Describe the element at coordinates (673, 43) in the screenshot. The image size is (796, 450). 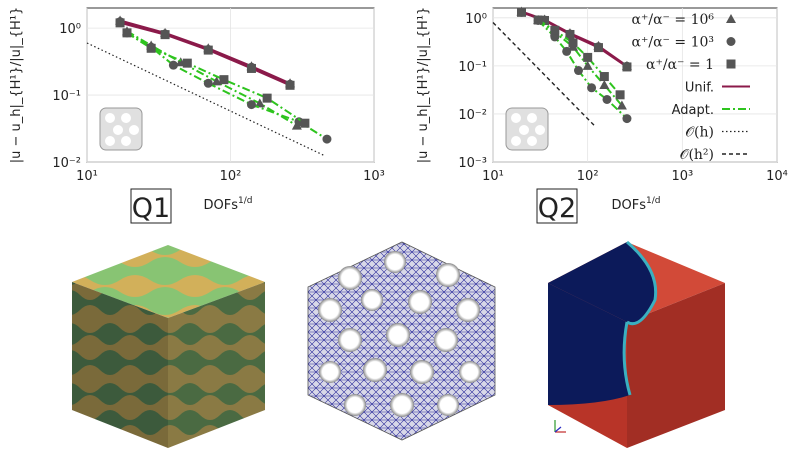
I see `legend-label: α⁺/α⁻ = 10³` at that location.